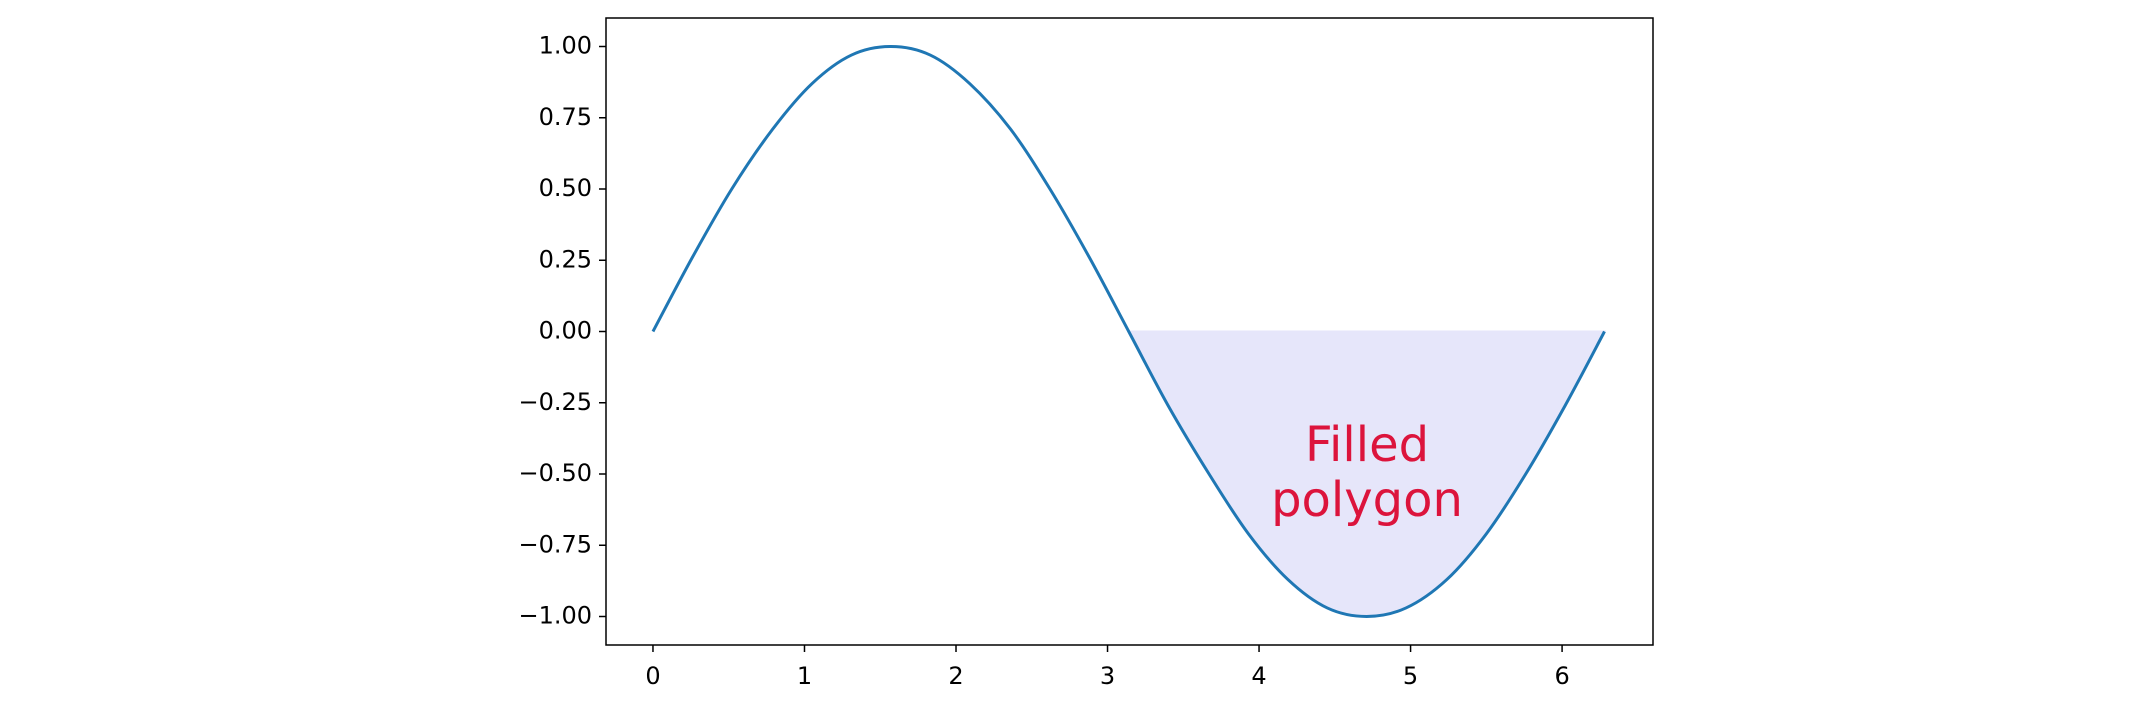 Image resolution: width=2144 pixels, height=721 pixels. Describe the element at coordinates (1258, 676) in the screenshot. I see `x-tick-label: 4` at that location.